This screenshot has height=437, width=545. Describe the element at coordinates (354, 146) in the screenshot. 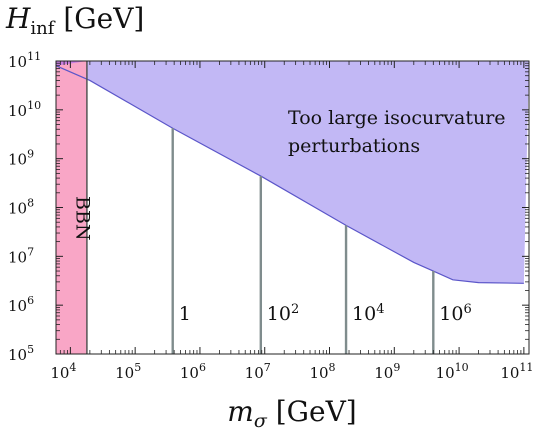

I see `isocurvature-label-line2: perturbations` at that location.